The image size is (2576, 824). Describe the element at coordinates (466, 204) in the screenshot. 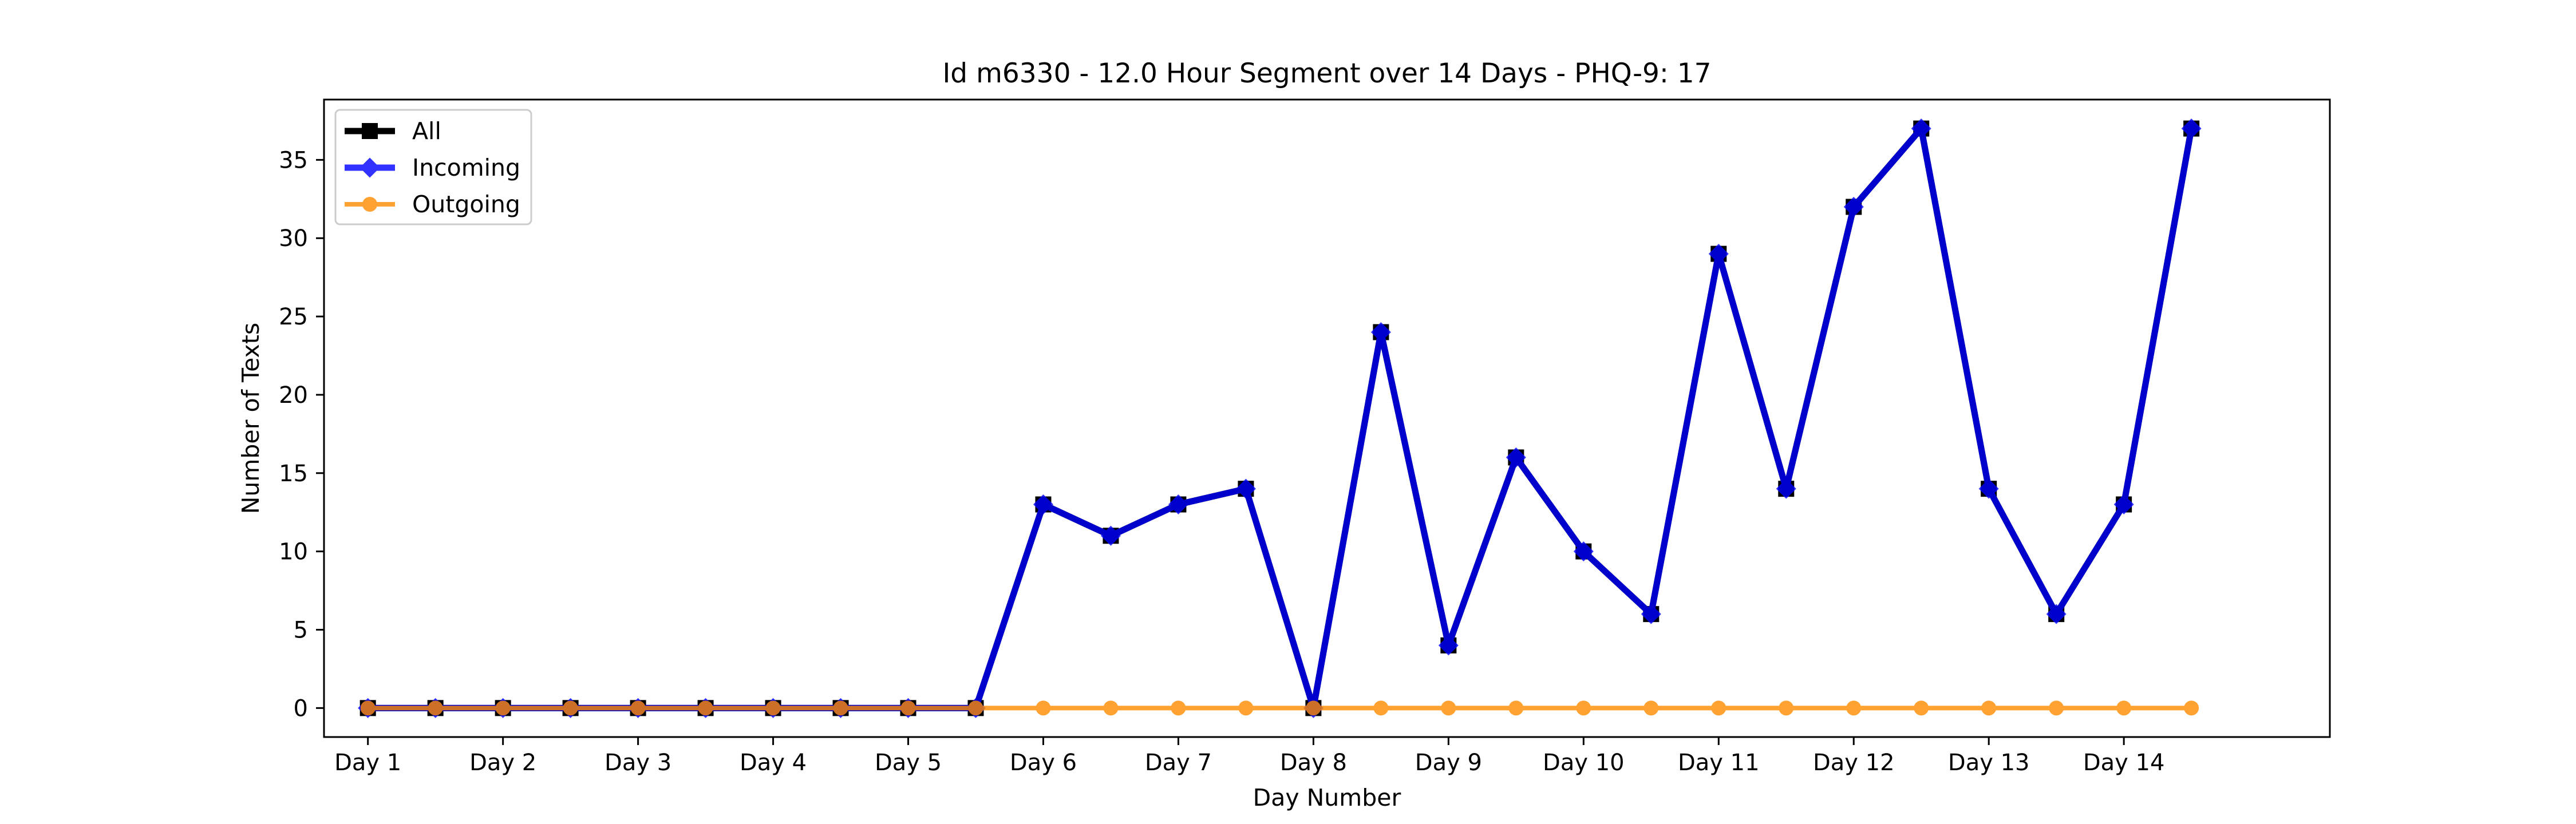

I see `legend-label: Outgoing` at that location.